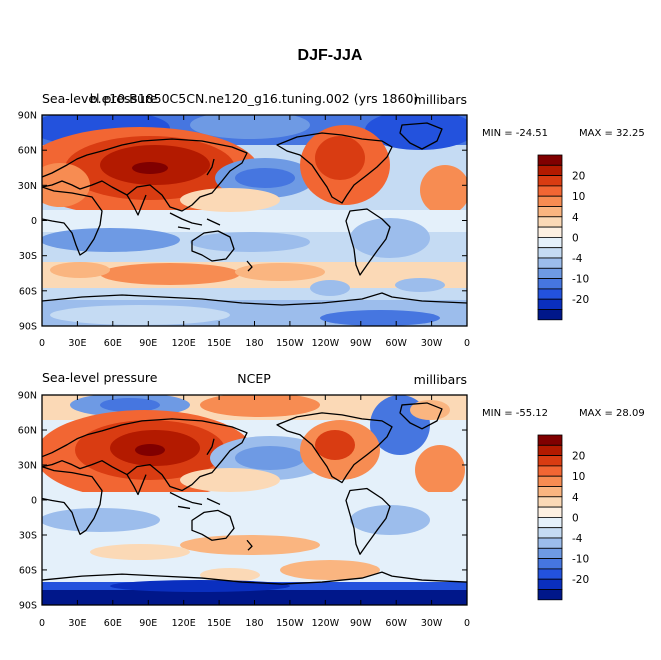  Describe the element at coordinates (515, 413) in the screenshot. I see `panel-b-min-label: MIN = -55.12` at that location.